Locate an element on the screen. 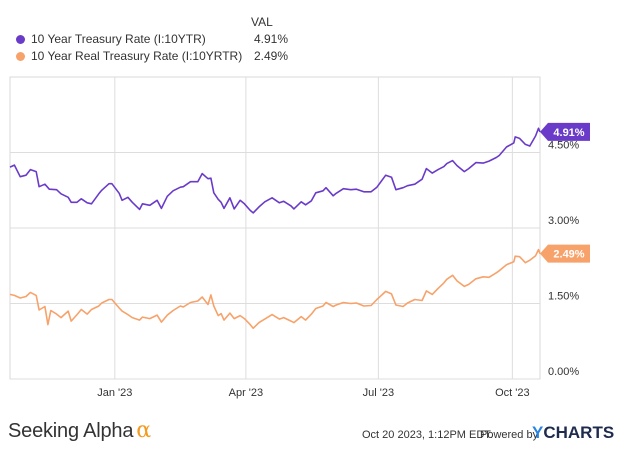 The height and width of the screenshot is (450, 635). x-tick-label: Oct '23 is located at coordinates (512, 393).